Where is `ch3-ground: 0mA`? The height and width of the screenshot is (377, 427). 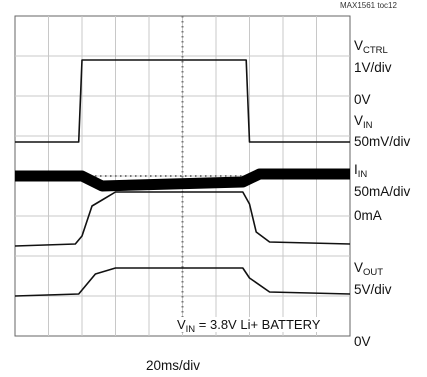
ch3-ground: 0mA is located at coordinates (368, 215).